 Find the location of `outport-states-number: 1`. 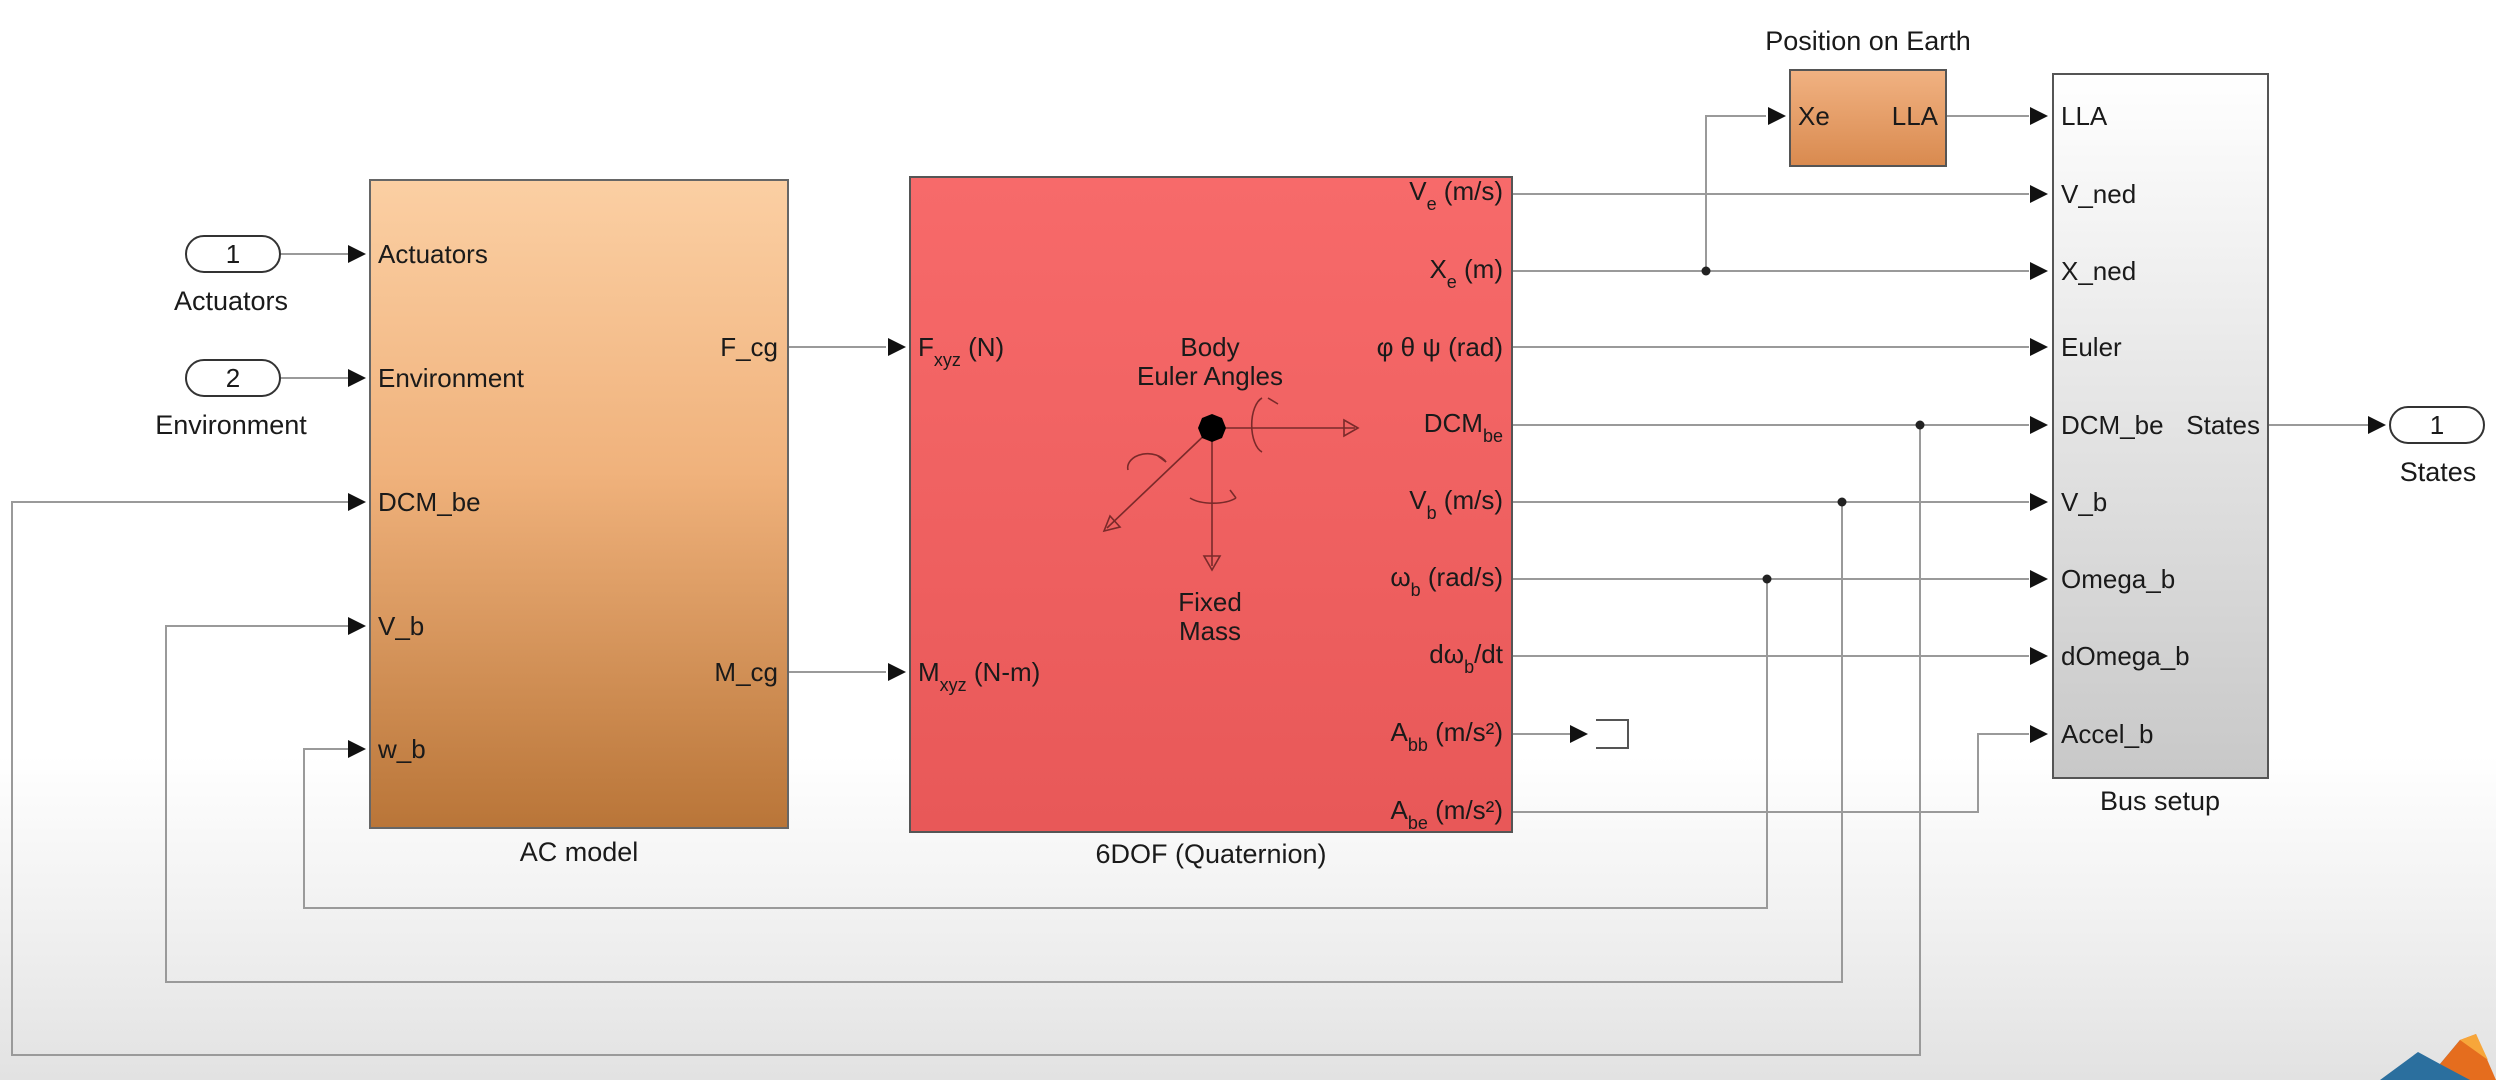

outport-states-number: 1 is located at coordinates (2437, 425).